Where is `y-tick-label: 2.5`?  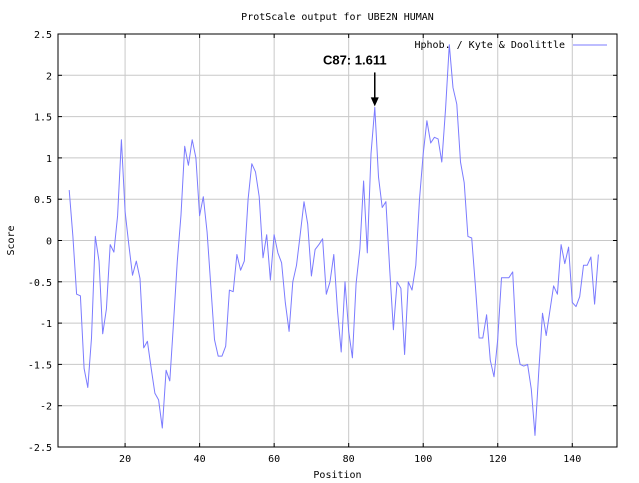
y-tick-label: 2.5 is located at coordinates (43, 35).